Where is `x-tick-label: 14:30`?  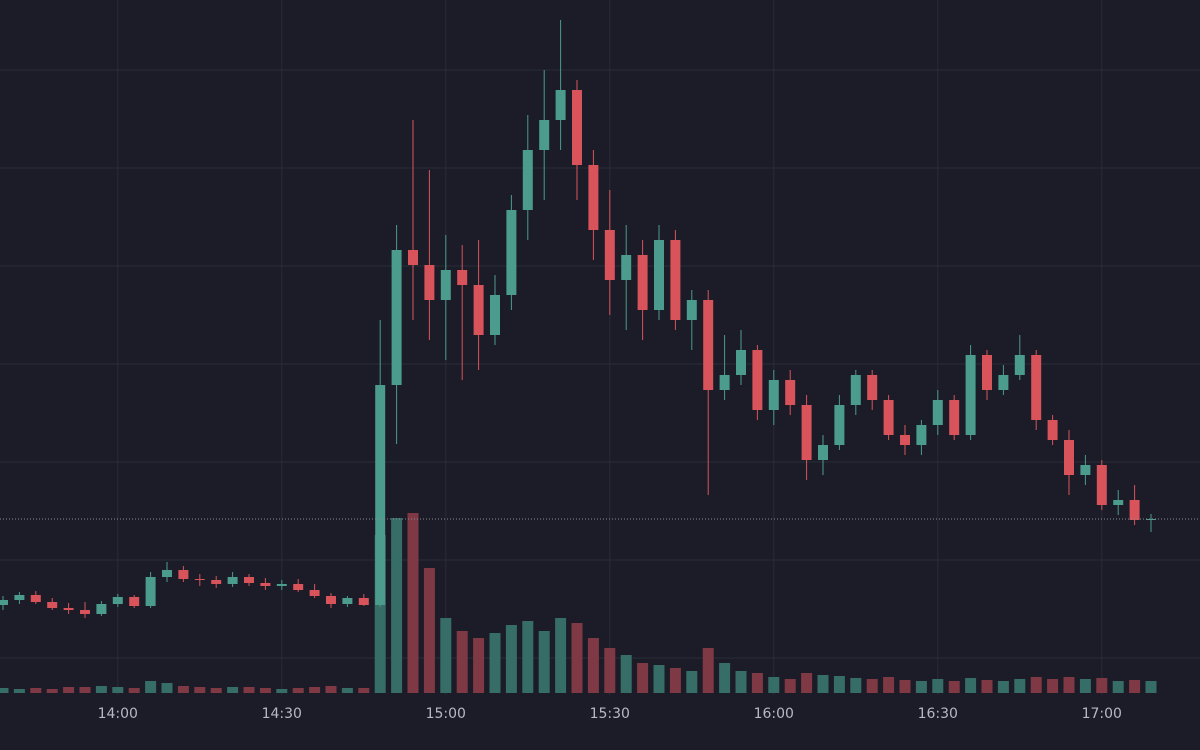
x-tick-label: 14:30 is located at coordinates (282, 714).